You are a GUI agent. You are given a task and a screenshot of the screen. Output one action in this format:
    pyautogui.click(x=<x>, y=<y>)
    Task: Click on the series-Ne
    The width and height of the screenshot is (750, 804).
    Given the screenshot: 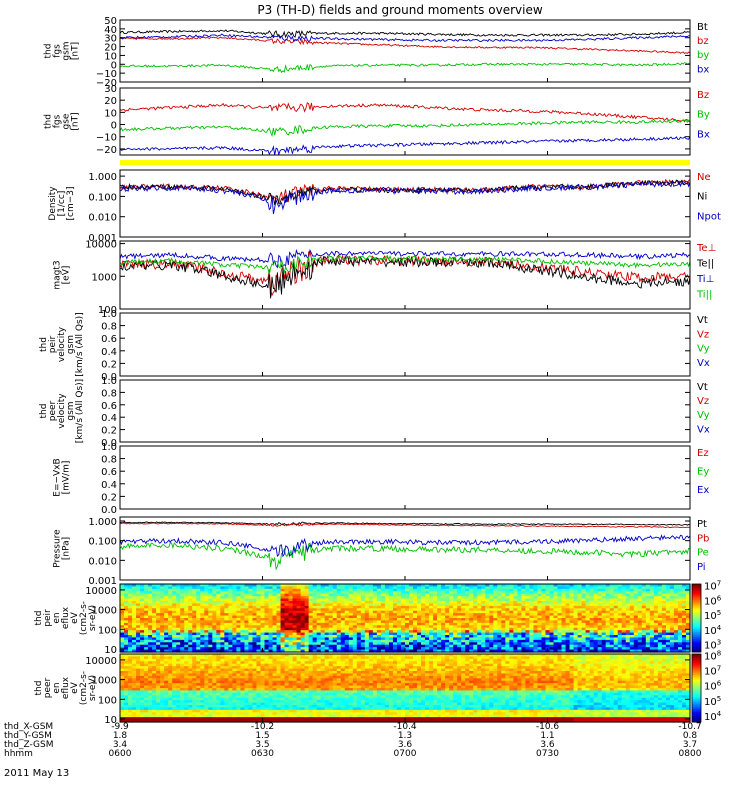 What is the action you would take?
    pyautogui.click(x=405, y=190)
    